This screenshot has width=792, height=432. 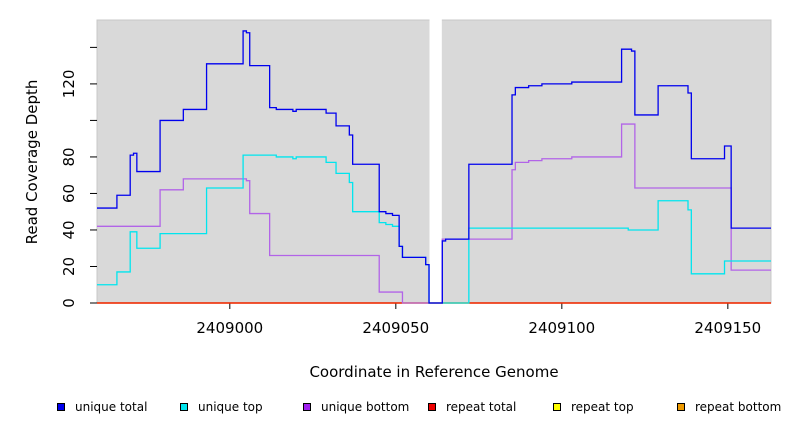 I want to click on x-tick-label: 2409050, so click(x=395, y=328).